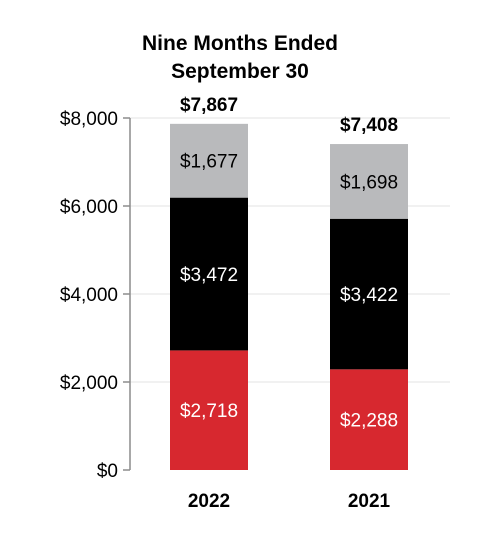 This screenshot has height=540, width=480. Describe the element at coordinates (89, 207) in the screenshot. I see `y-tick-label: $6,000` at that location.